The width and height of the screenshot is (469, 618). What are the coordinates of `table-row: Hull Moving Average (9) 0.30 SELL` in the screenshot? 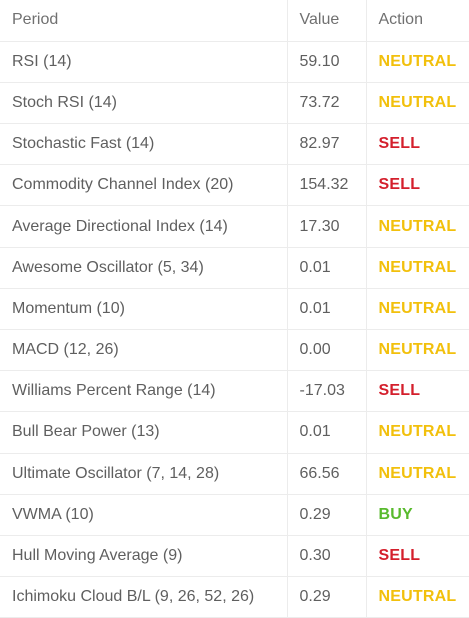 It's located at (234, 556).